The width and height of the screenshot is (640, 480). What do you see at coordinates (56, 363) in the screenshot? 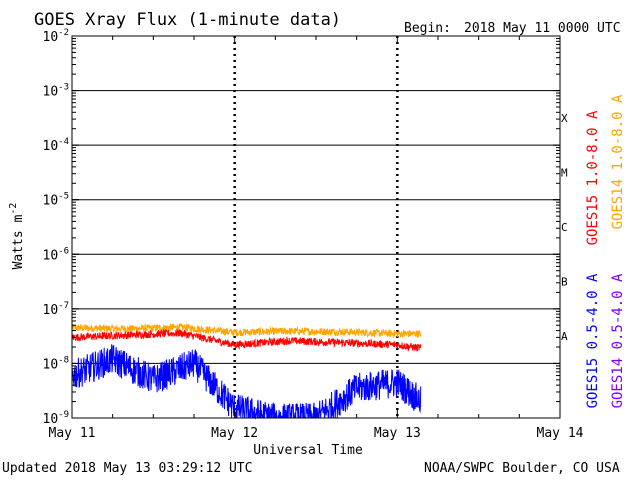
I see `y-tick-label: 10⁻⁸` at bounding box center [56, 363].